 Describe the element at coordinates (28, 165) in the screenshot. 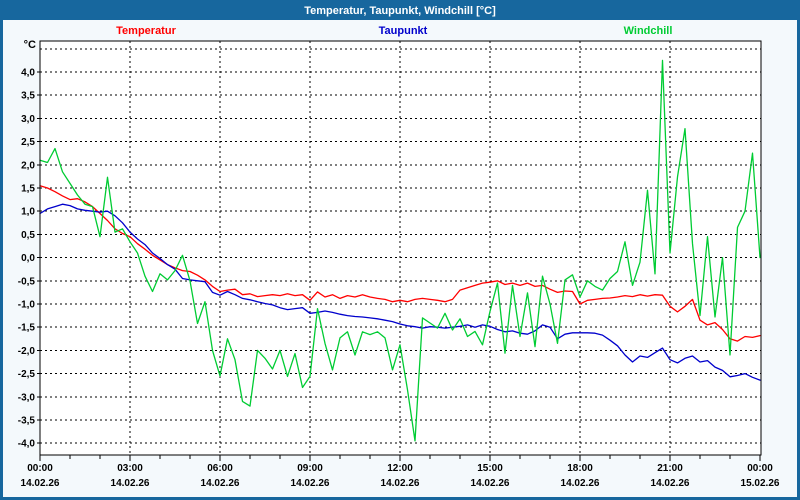

I see `svg-text: 2,0` at that location.